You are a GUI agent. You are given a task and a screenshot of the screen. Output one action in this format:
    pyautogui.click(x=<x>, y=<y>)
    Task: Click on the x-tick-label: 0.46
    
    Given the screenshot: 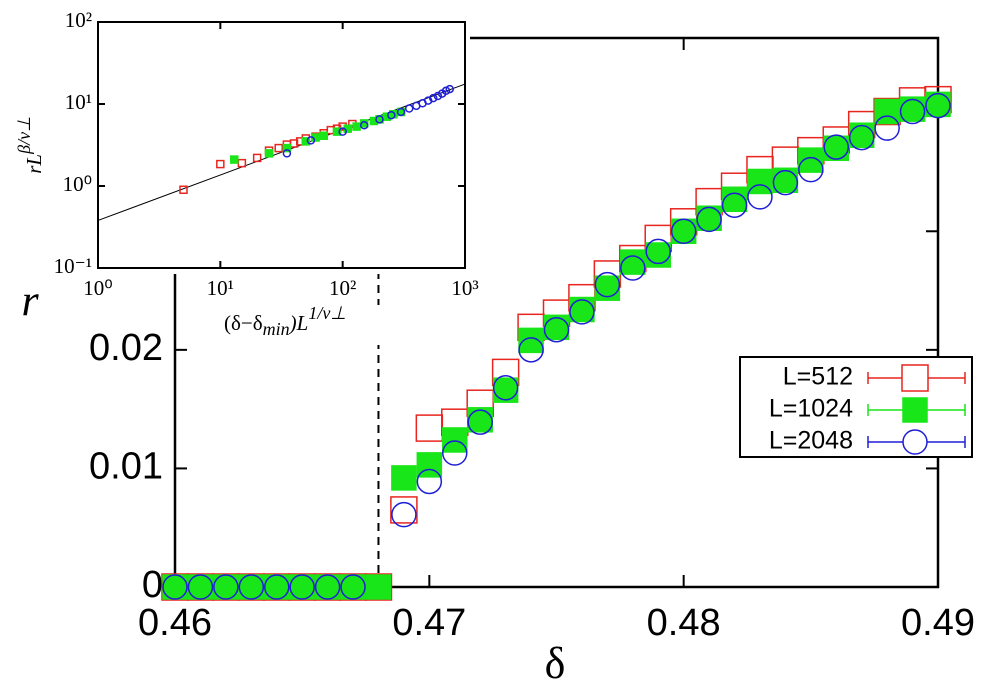 What is the action you would take?
    pyautogui.click(x=175, y=623)
    